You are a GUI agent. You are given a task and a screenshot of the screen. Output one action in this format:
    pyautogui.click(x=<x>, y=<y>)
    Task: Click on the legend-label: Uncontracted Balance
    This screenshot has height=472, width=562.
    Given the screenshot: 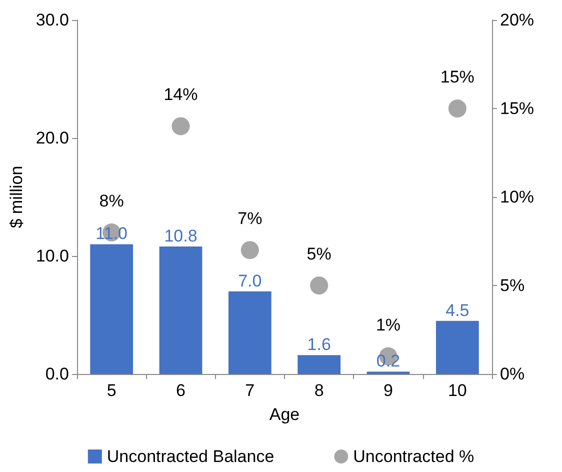 What is the action you would take?
    pyautogui.click(x=190, y=456)
    